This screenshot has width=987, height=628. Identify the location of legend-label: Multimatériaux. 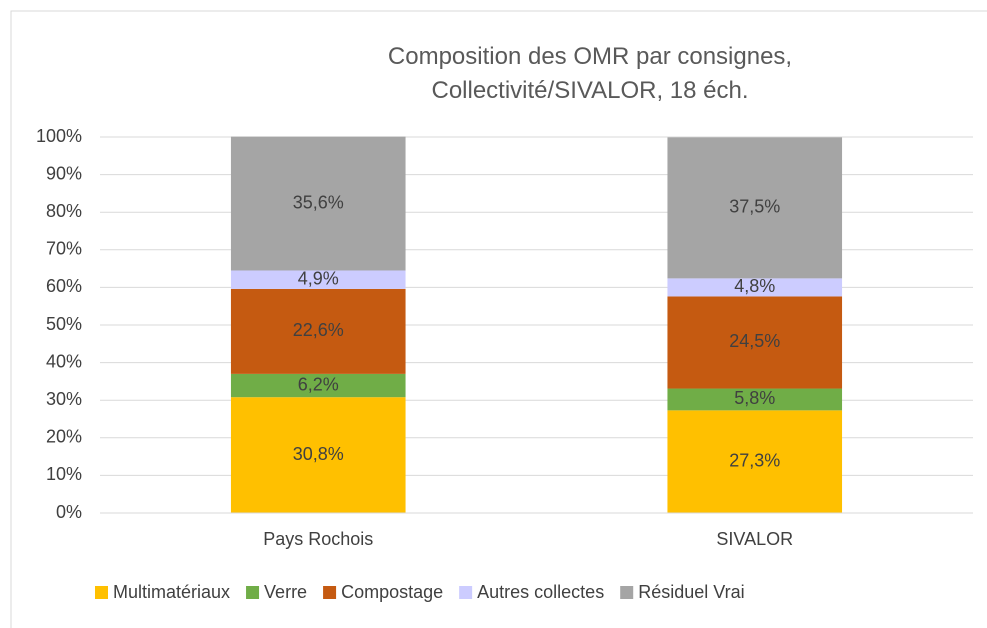
(171, 592).